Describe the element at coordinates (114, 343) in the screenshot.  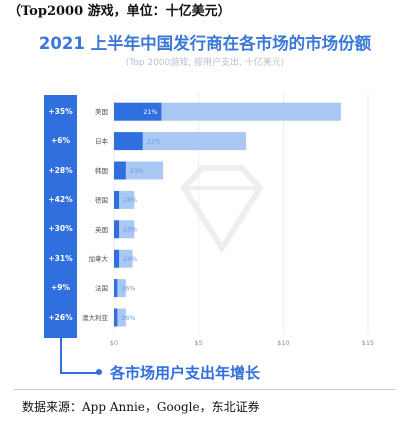
I see `x-tick-label: $0` at that location.